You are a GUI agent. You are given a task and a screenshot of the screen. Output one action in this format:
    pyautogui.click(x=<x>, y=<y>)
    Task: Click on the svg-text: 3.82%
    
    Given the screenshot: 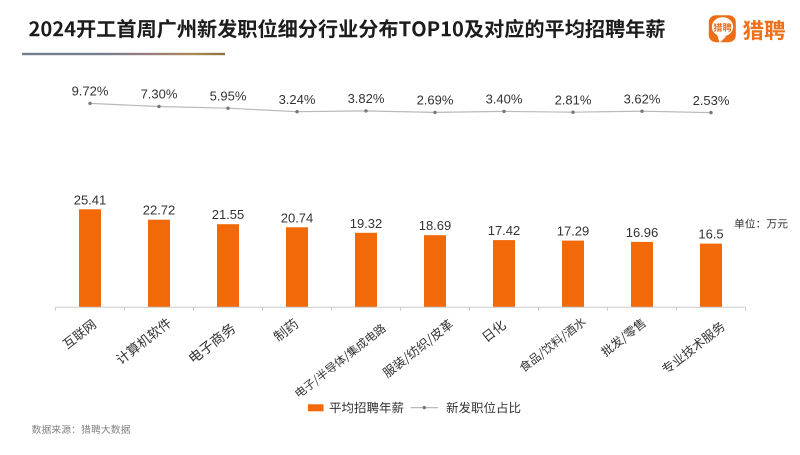 What is the action you would take?
    pyautogui.click(x=366, y=98)
    